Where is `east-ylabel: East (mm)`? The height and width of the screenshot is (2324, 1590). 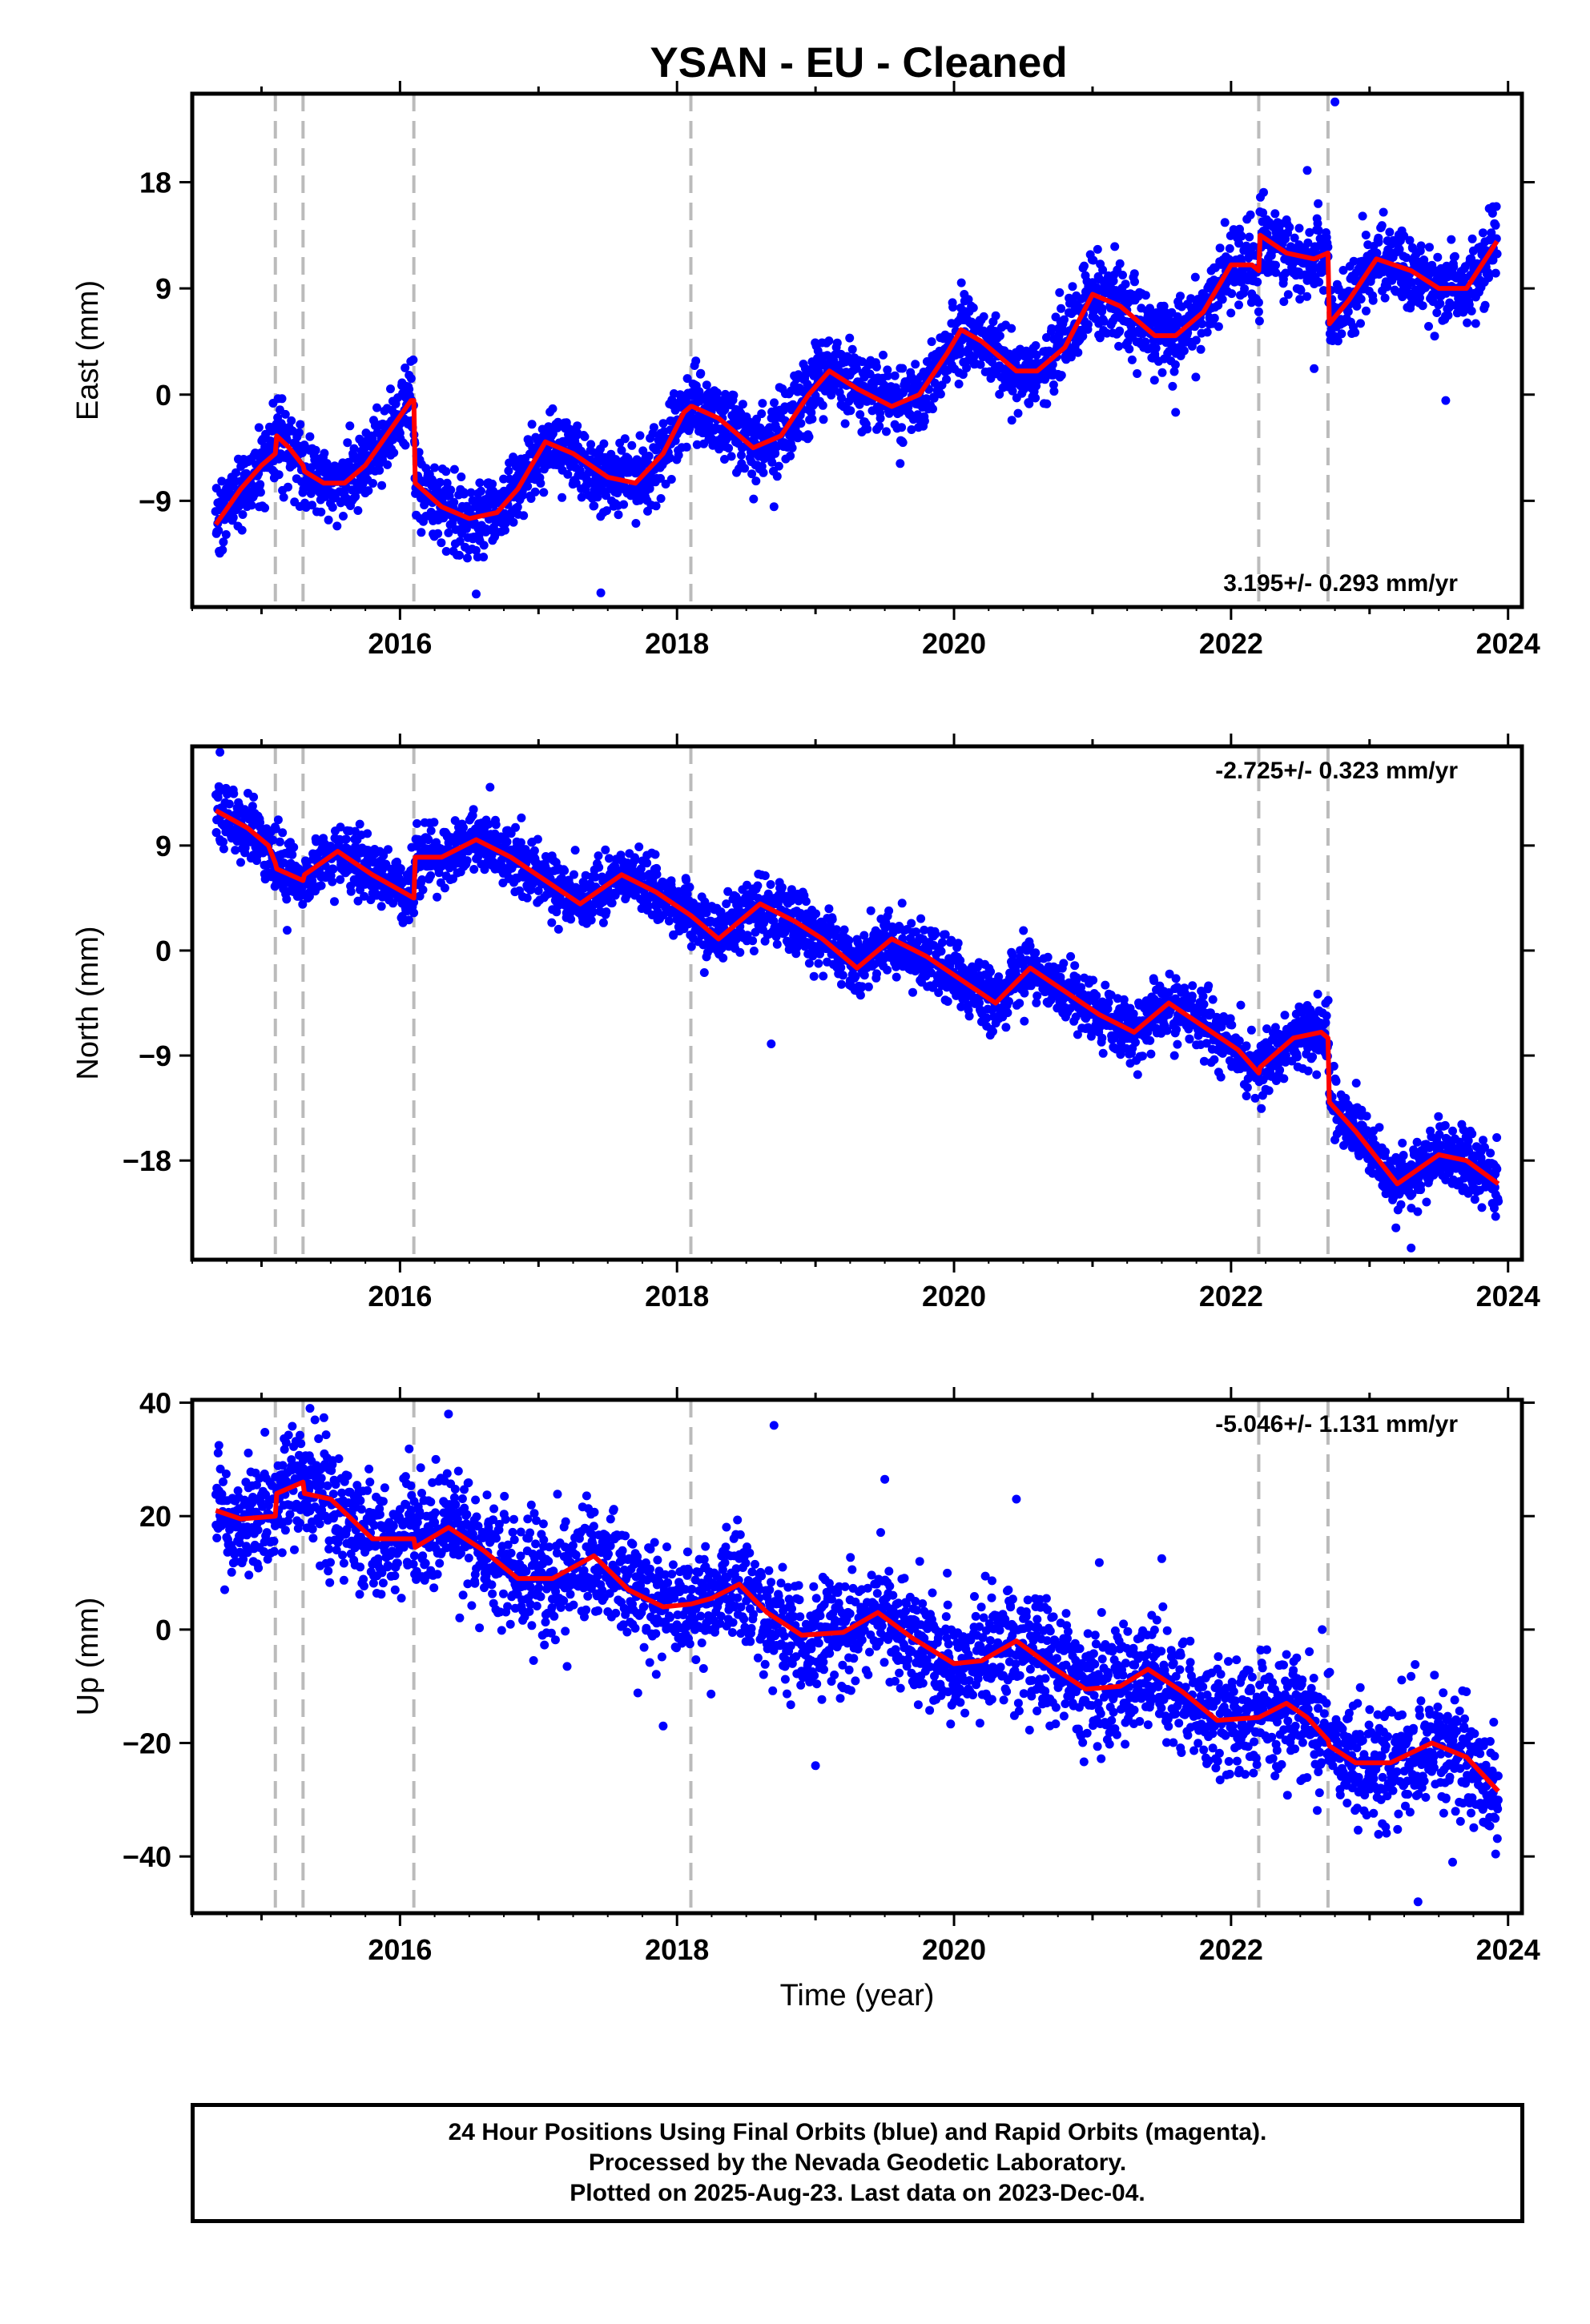
east-ylabel: East (mm) is located at coordinates (88, 350).